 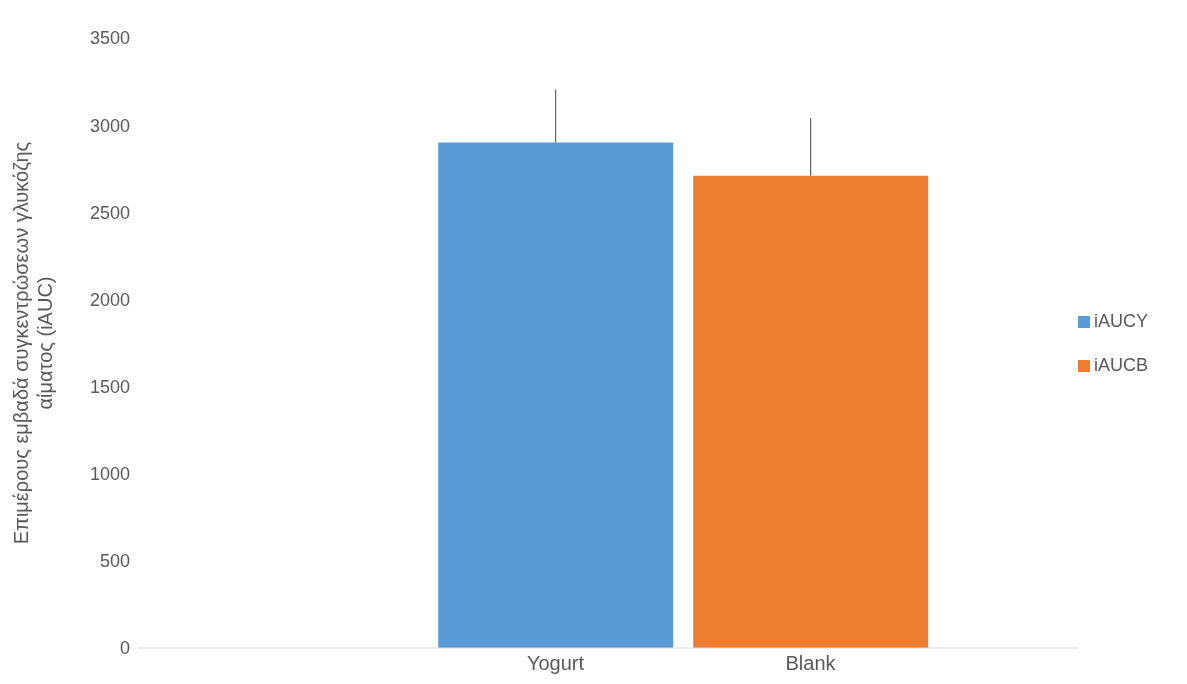 I want to click on y-tick-label: 3500, so click(x=109, y=38).